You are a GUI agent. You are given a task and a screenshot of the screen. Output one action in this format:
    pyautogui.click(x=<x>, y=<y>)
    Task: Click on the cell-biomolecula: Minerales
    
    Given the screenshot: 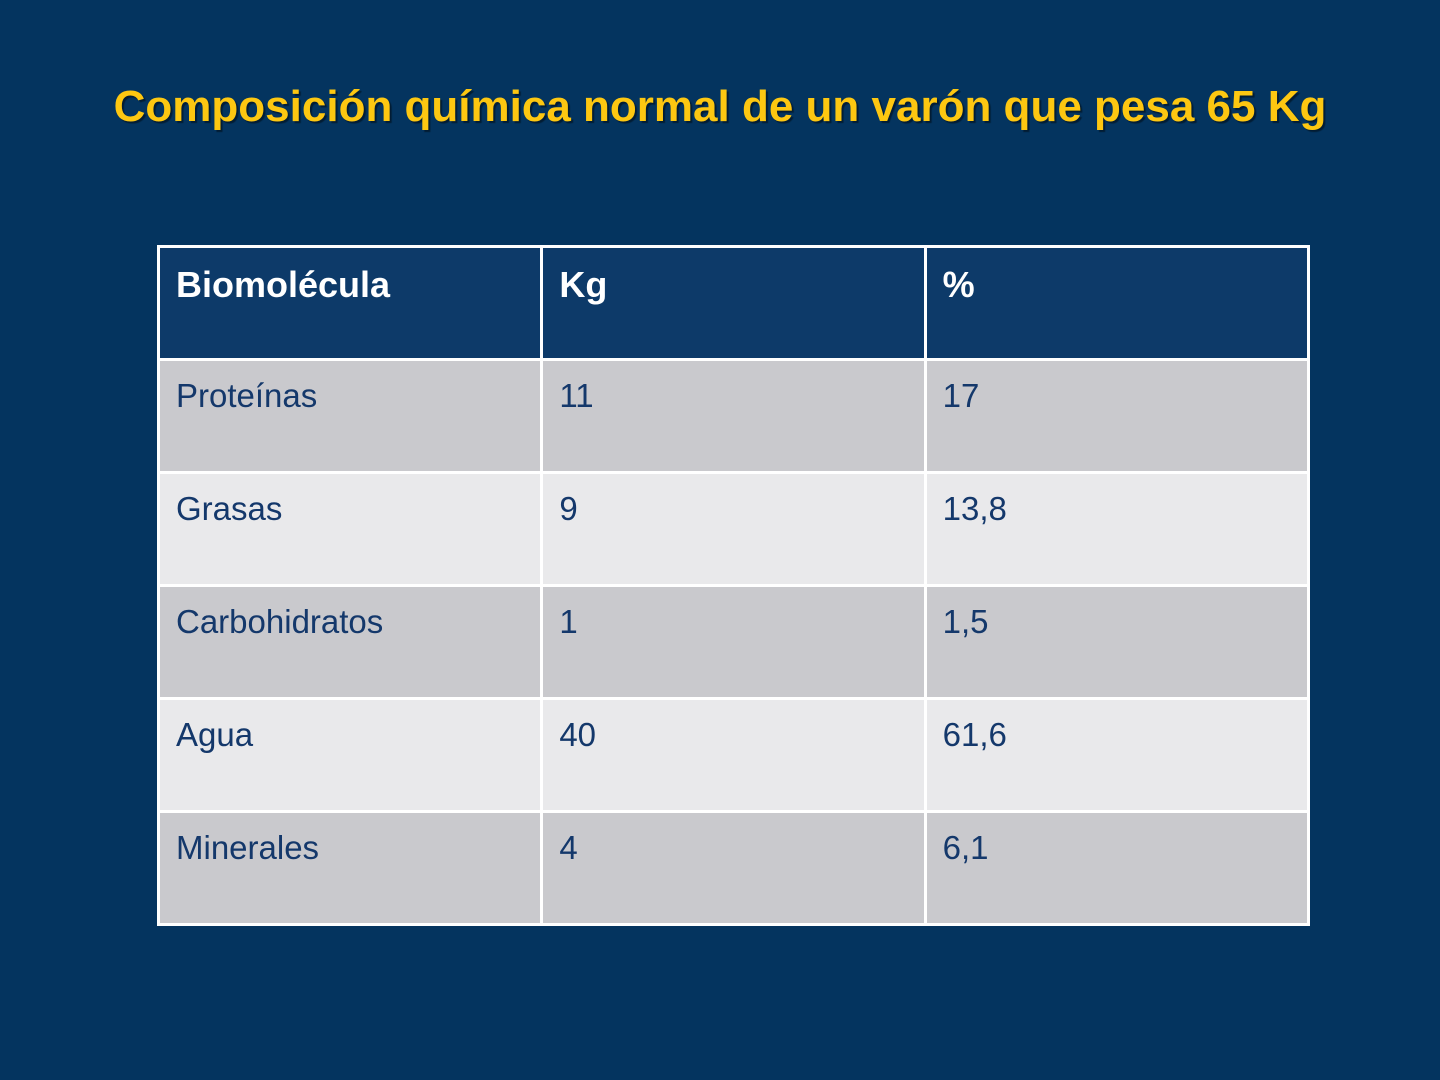 What is the action you would take?
    pyautogui.click(x=350, y=868)
    